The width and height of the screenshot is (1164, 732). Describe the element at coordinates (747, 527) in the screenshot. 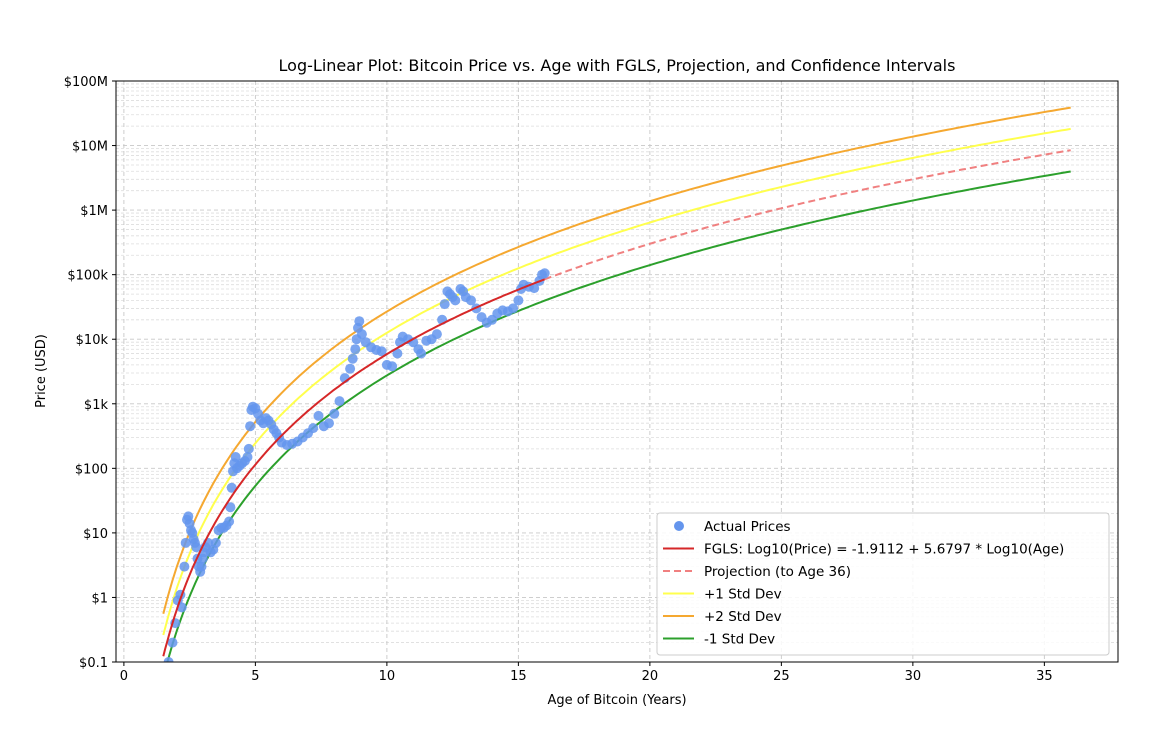

I see `legend-label: Actual Prices` at that location.